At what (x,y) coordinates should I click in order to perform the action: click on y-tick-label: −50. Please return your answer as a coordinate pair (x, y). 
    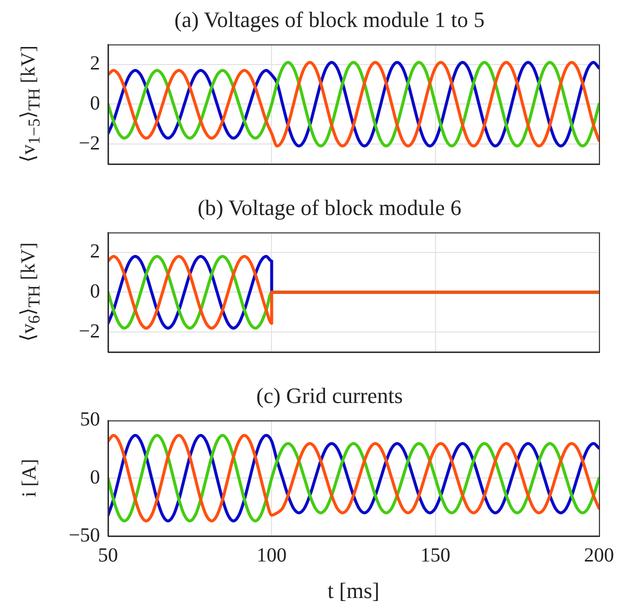
    Looking at the image, I should click on (84, 535).